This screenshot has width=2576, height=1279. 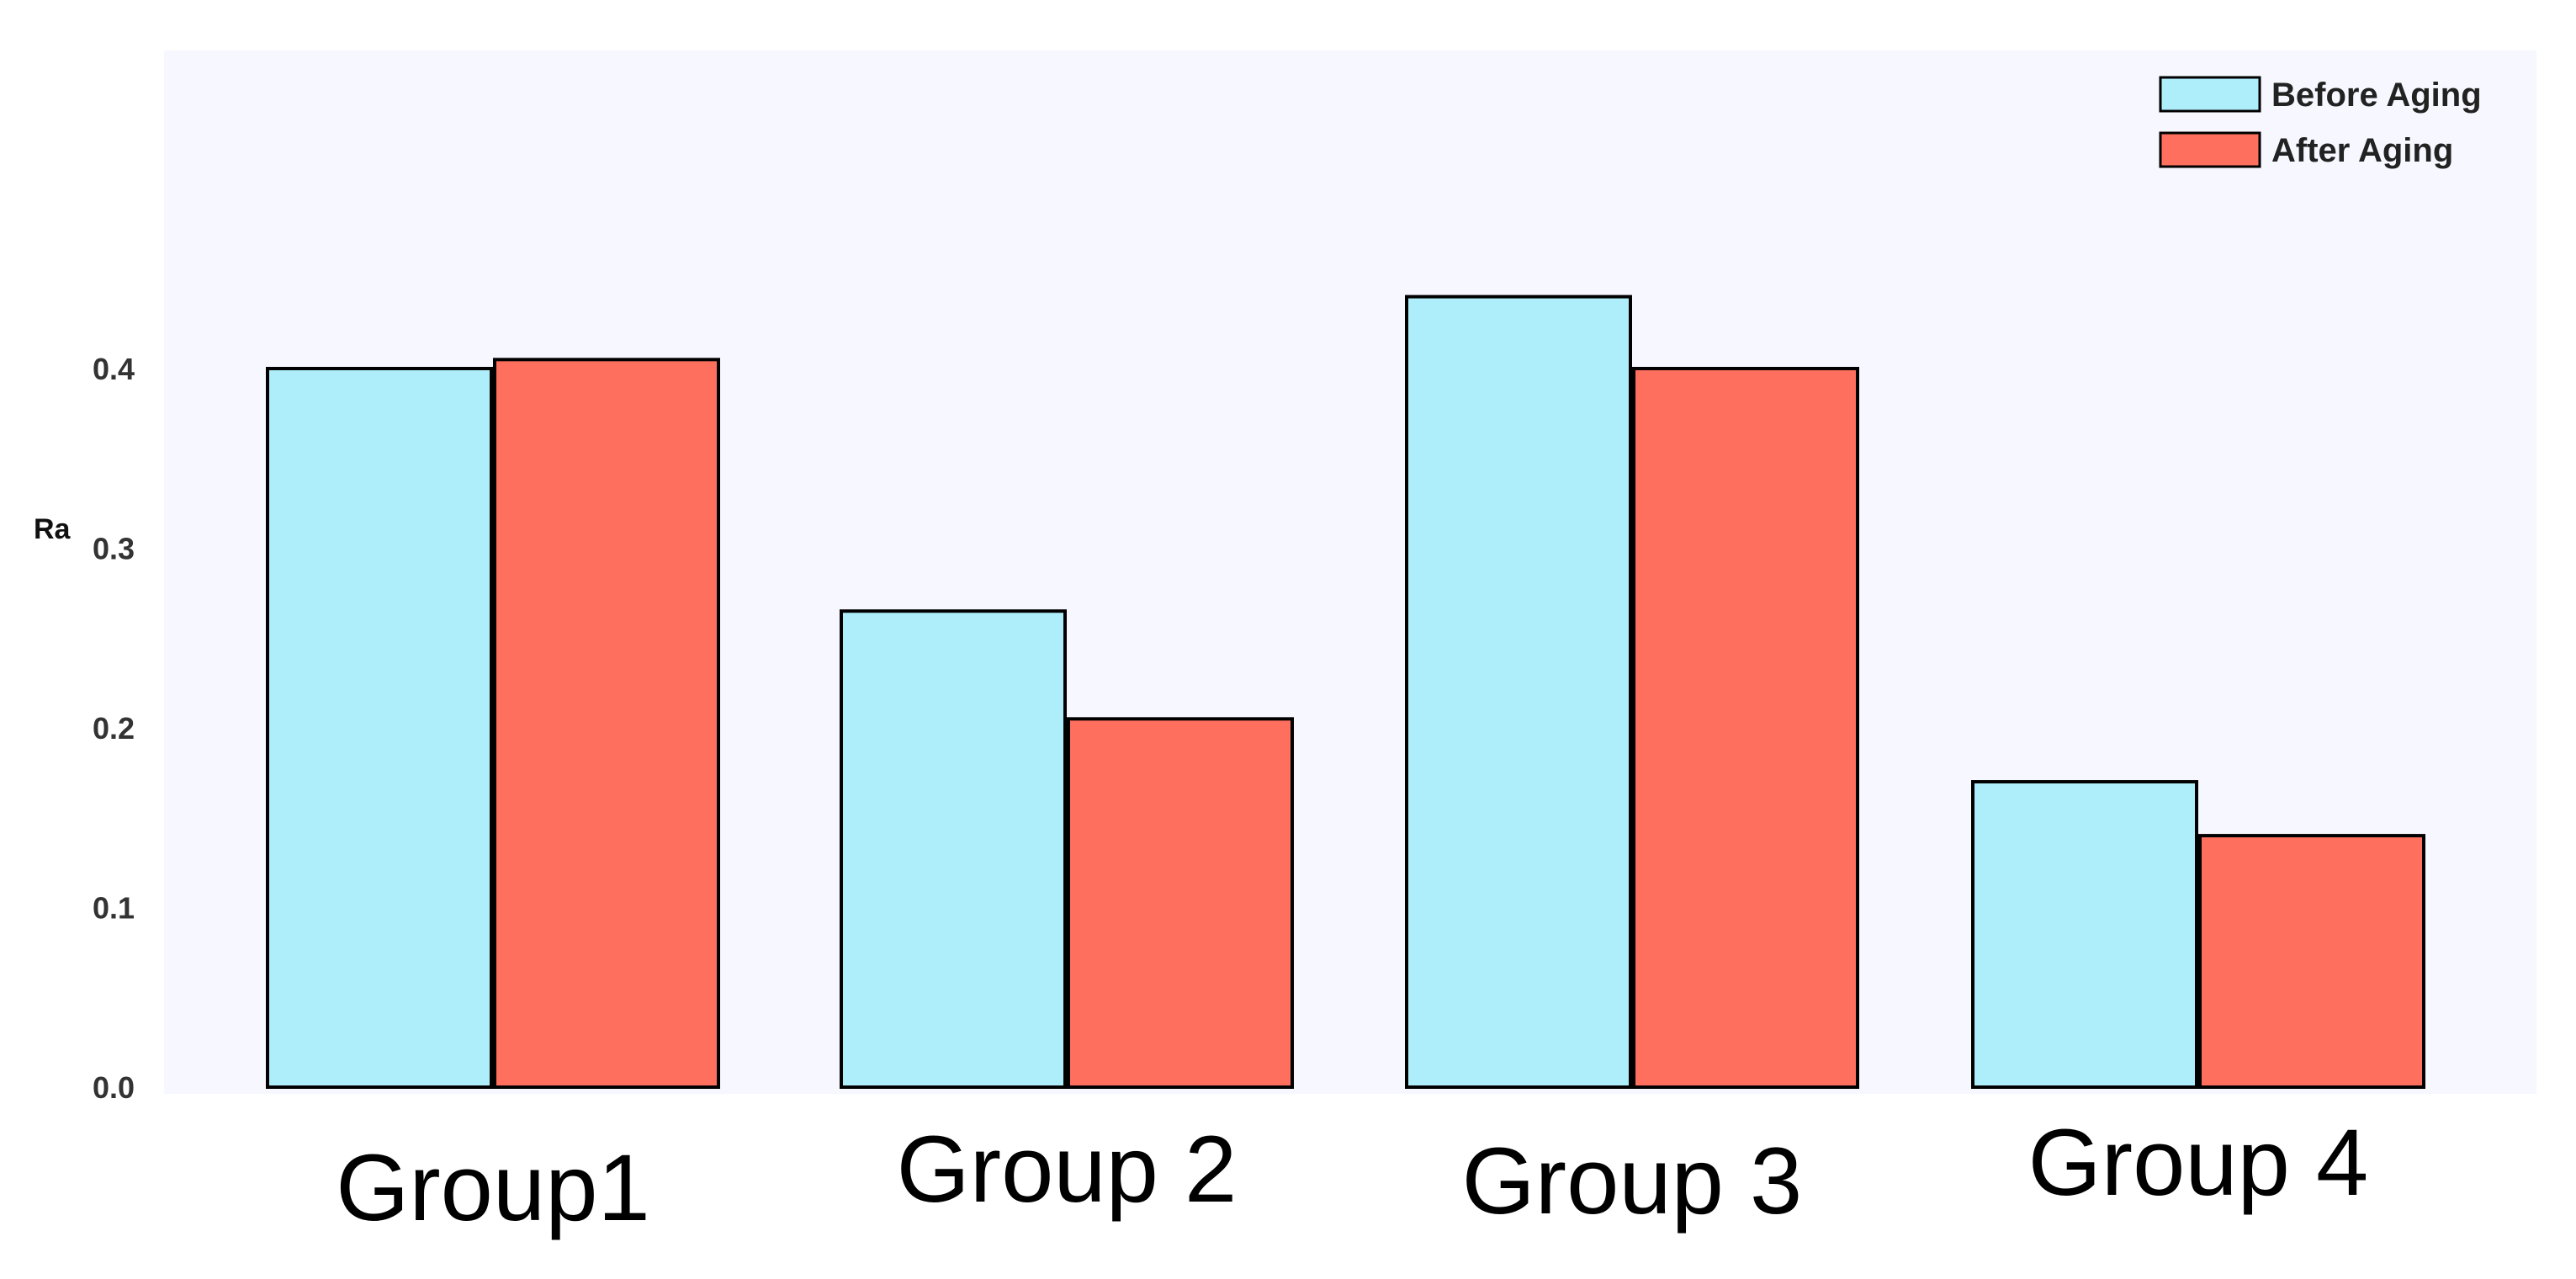 What do you see at coordinates (114, 369) in the screenshot?
I see `y-tick-label: 0.4` at bounding box center [114, 369].